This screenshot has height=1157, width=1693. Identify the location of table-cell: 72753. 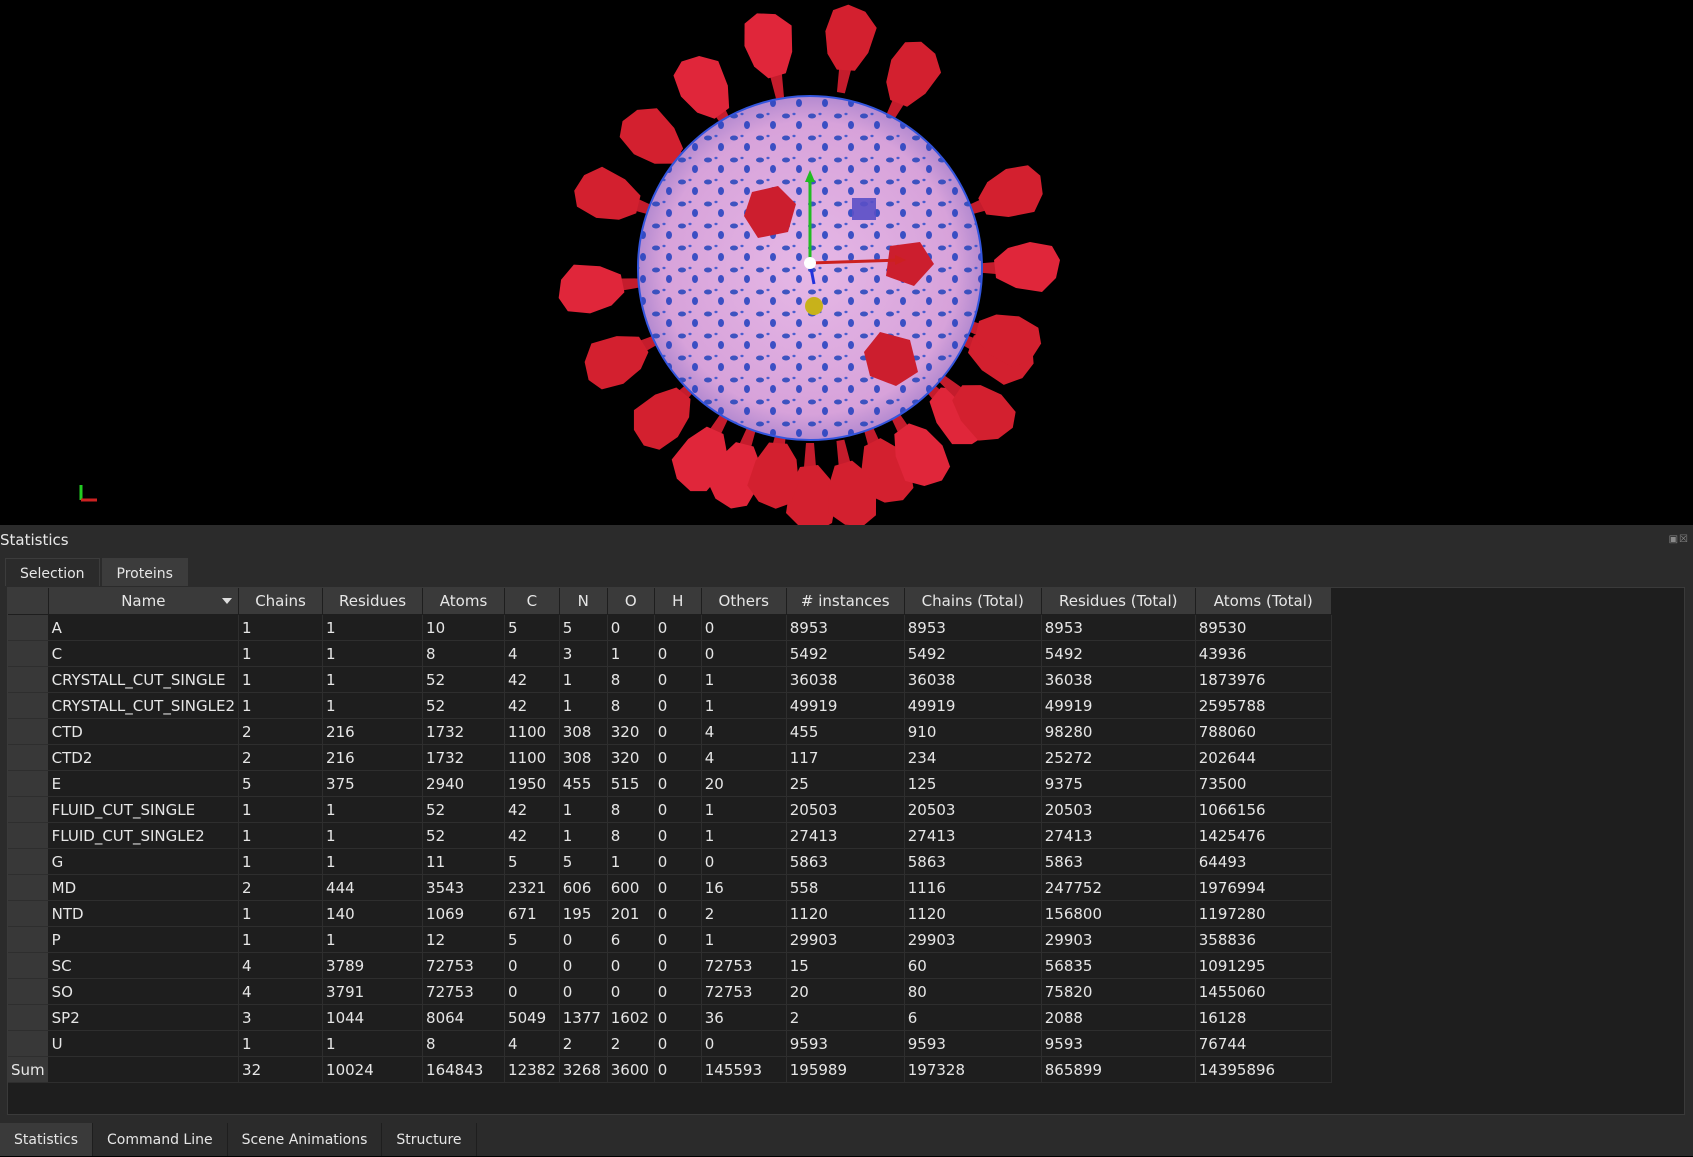
(464, 965).